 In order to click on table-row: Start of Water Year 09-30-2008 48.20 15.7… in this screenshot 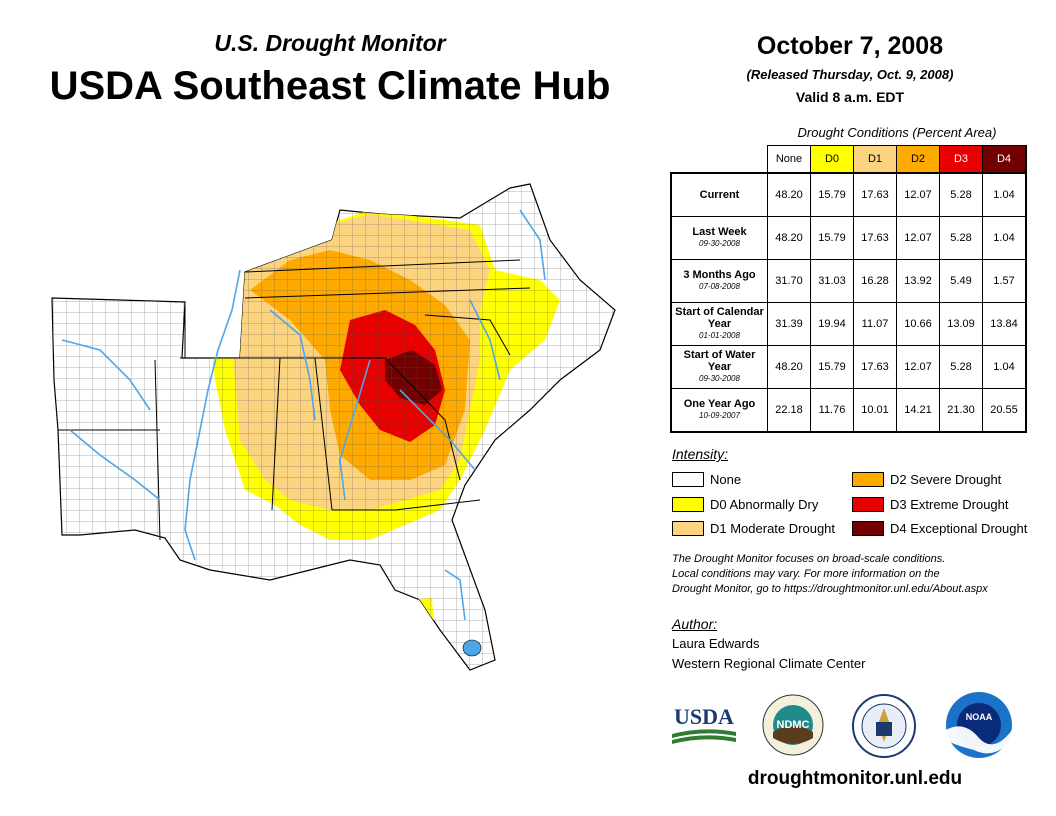, I will do `click(848, 367)`.